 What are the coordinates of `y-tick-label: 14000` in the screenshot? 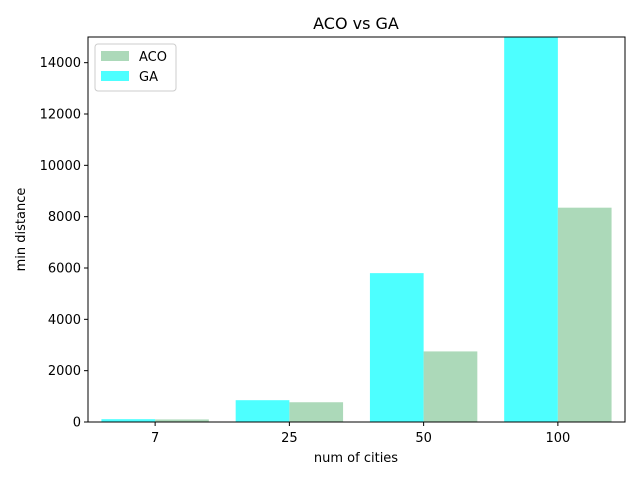 It's located at (60, 63).